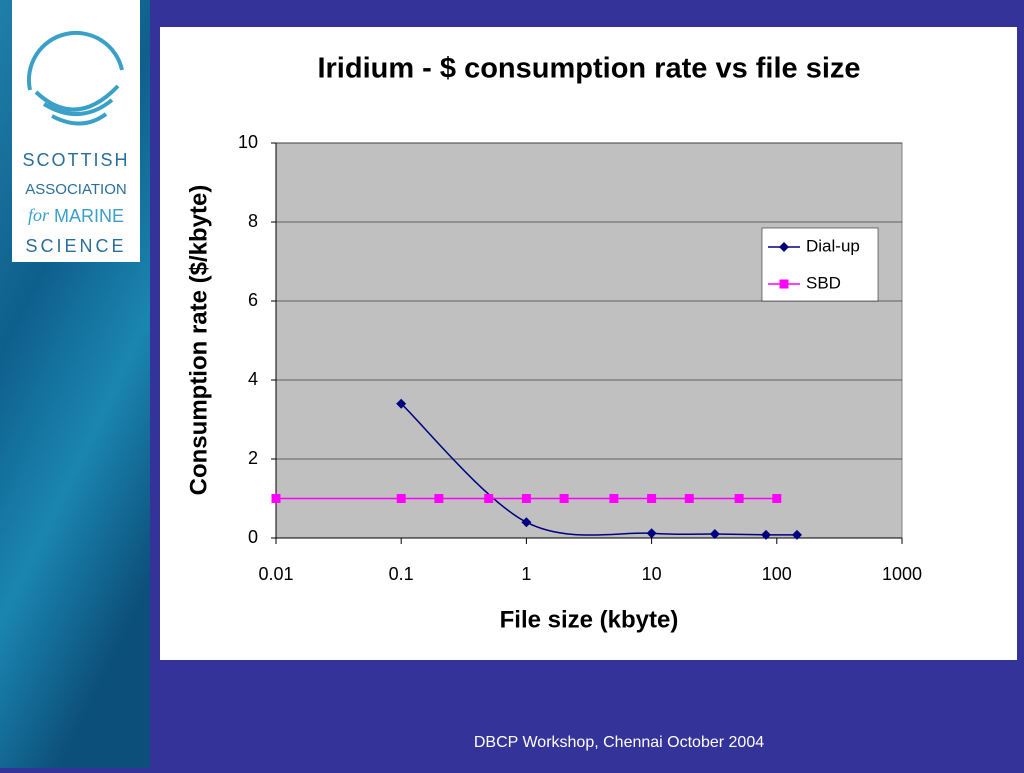 This screenshot has width=1024, height=773. What do you see at coordinates (253, 458) in the screenshot?
I see `y-tick-label: 2` at bounding box center [253, 458].